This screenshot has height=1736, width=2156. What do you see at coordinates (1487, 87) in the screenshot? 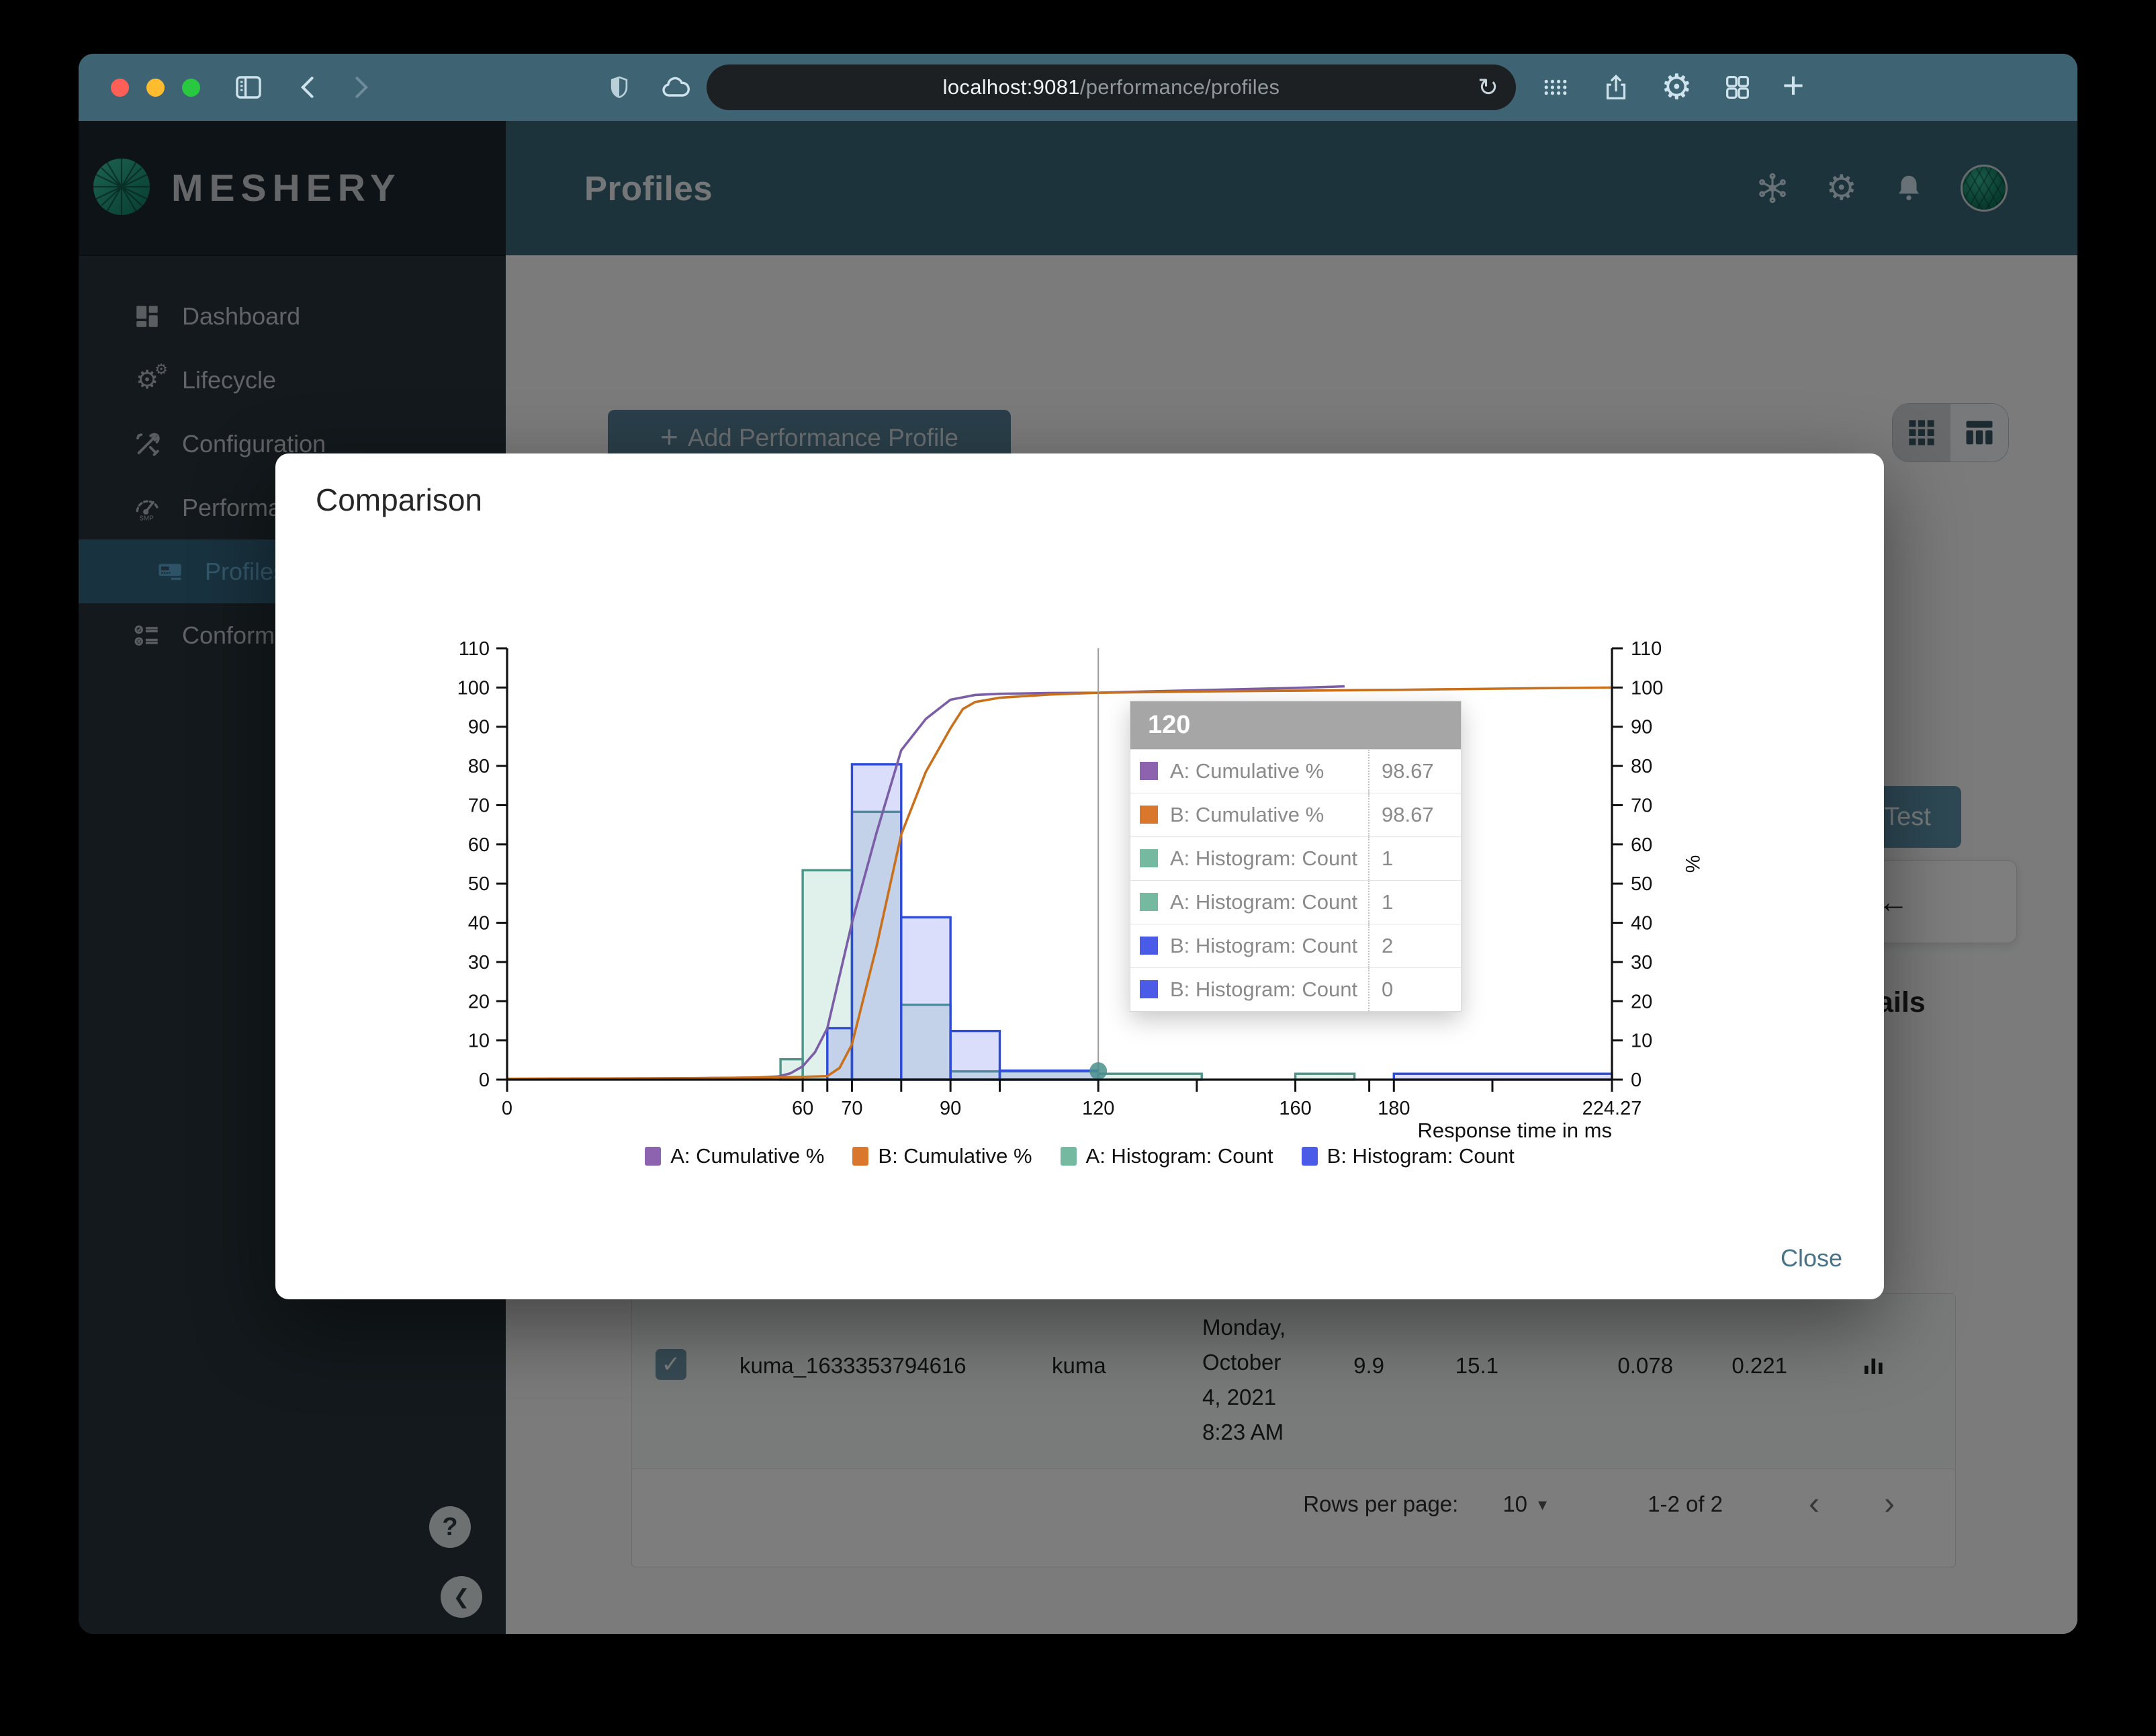
I see `reload-icon: ↻` at bounding box center [1487, 87].